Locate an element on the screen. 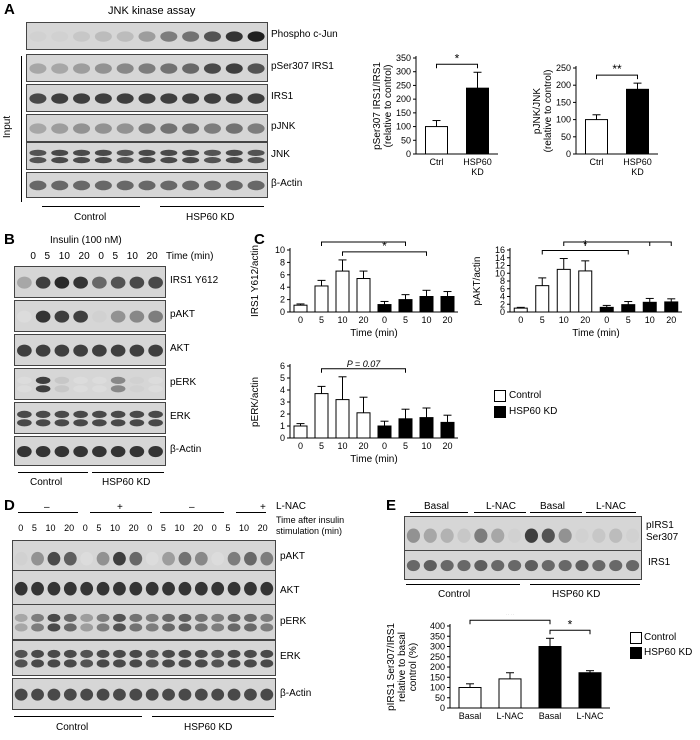  y-tick-label-c2: 14 is located at coordinates (500, 258).